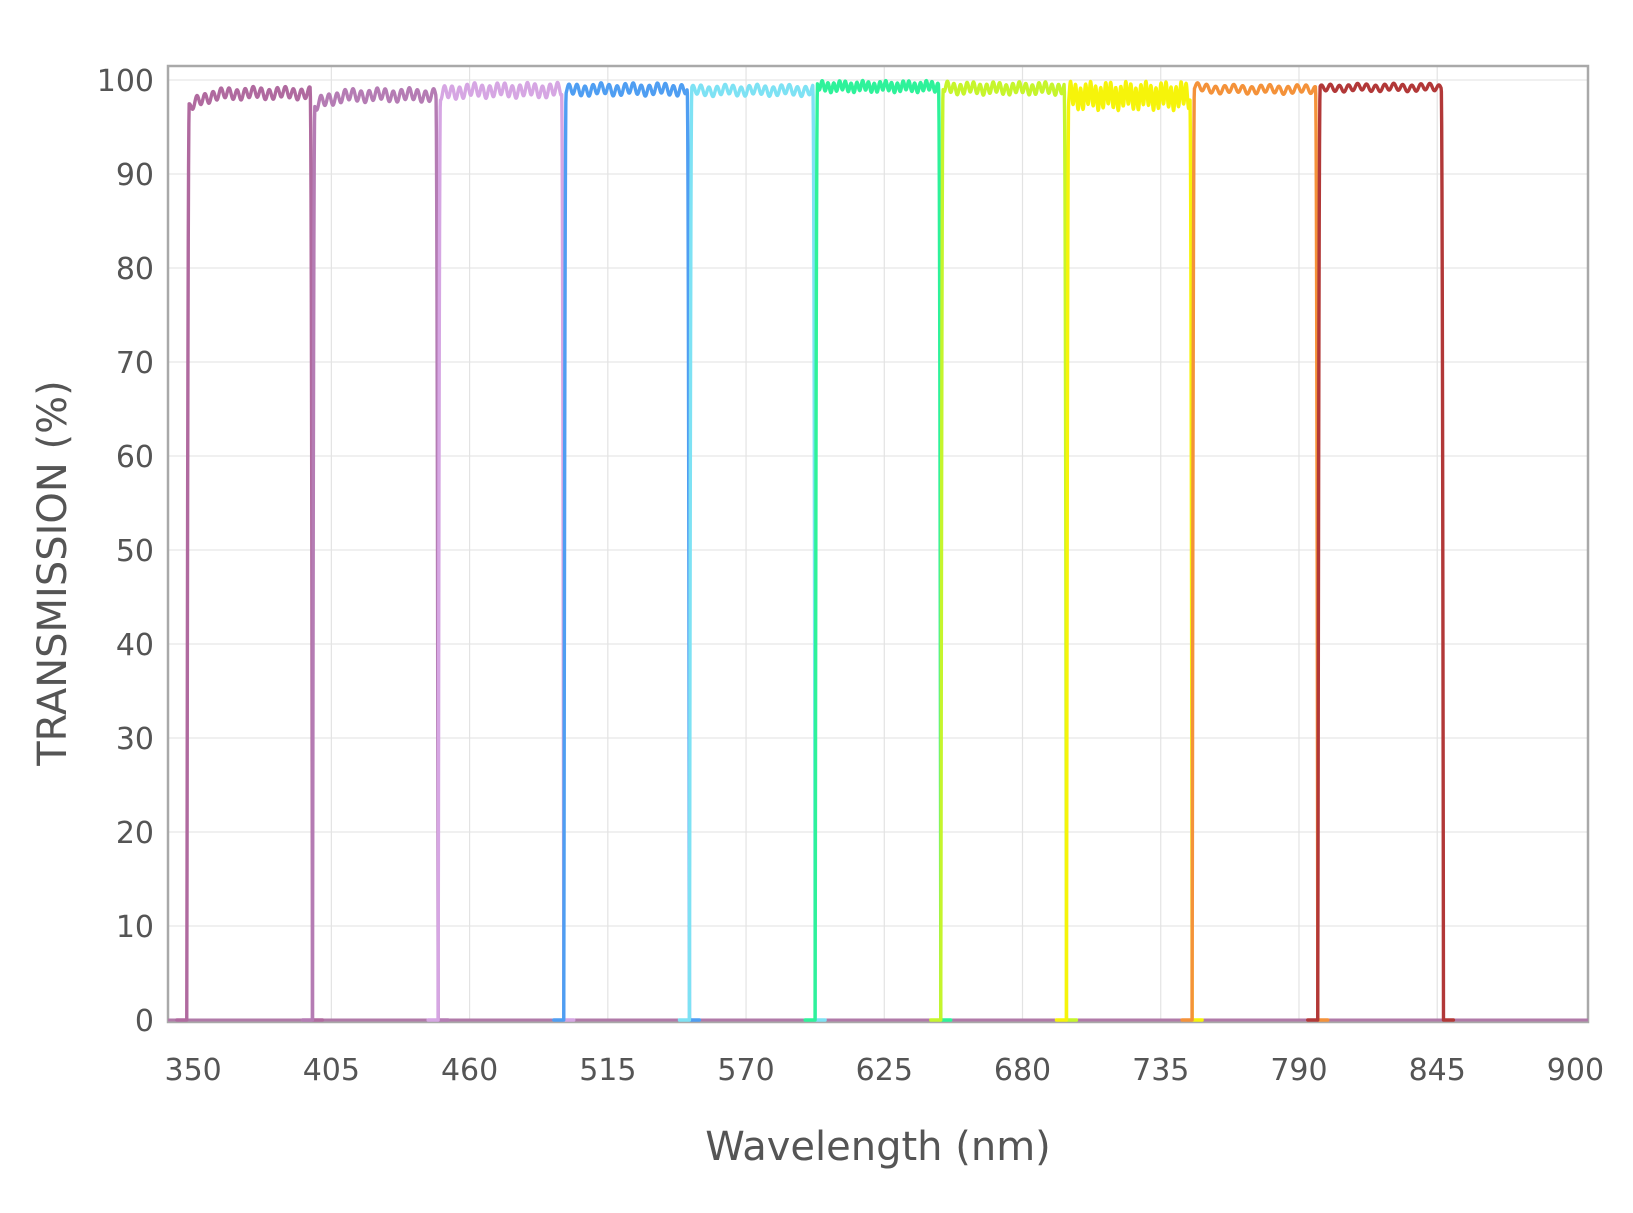 Image resolution: width=1633 pixels, height=1213 pixels. What do you see at coordinates (53, 573) in the screenshot?
I see `y-axis-title: TRANSMISSION (%)` at bounding box center [53, 573].